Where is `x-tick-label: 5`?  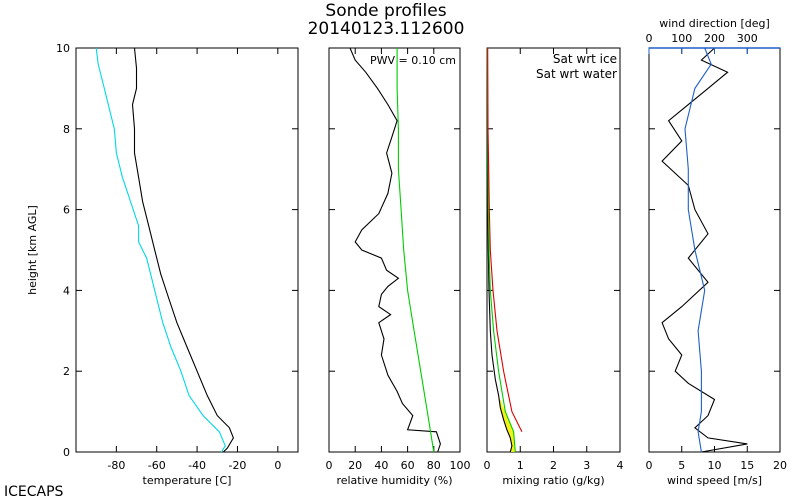
x-tick-label: 5 is located at coordinates (681, 465).